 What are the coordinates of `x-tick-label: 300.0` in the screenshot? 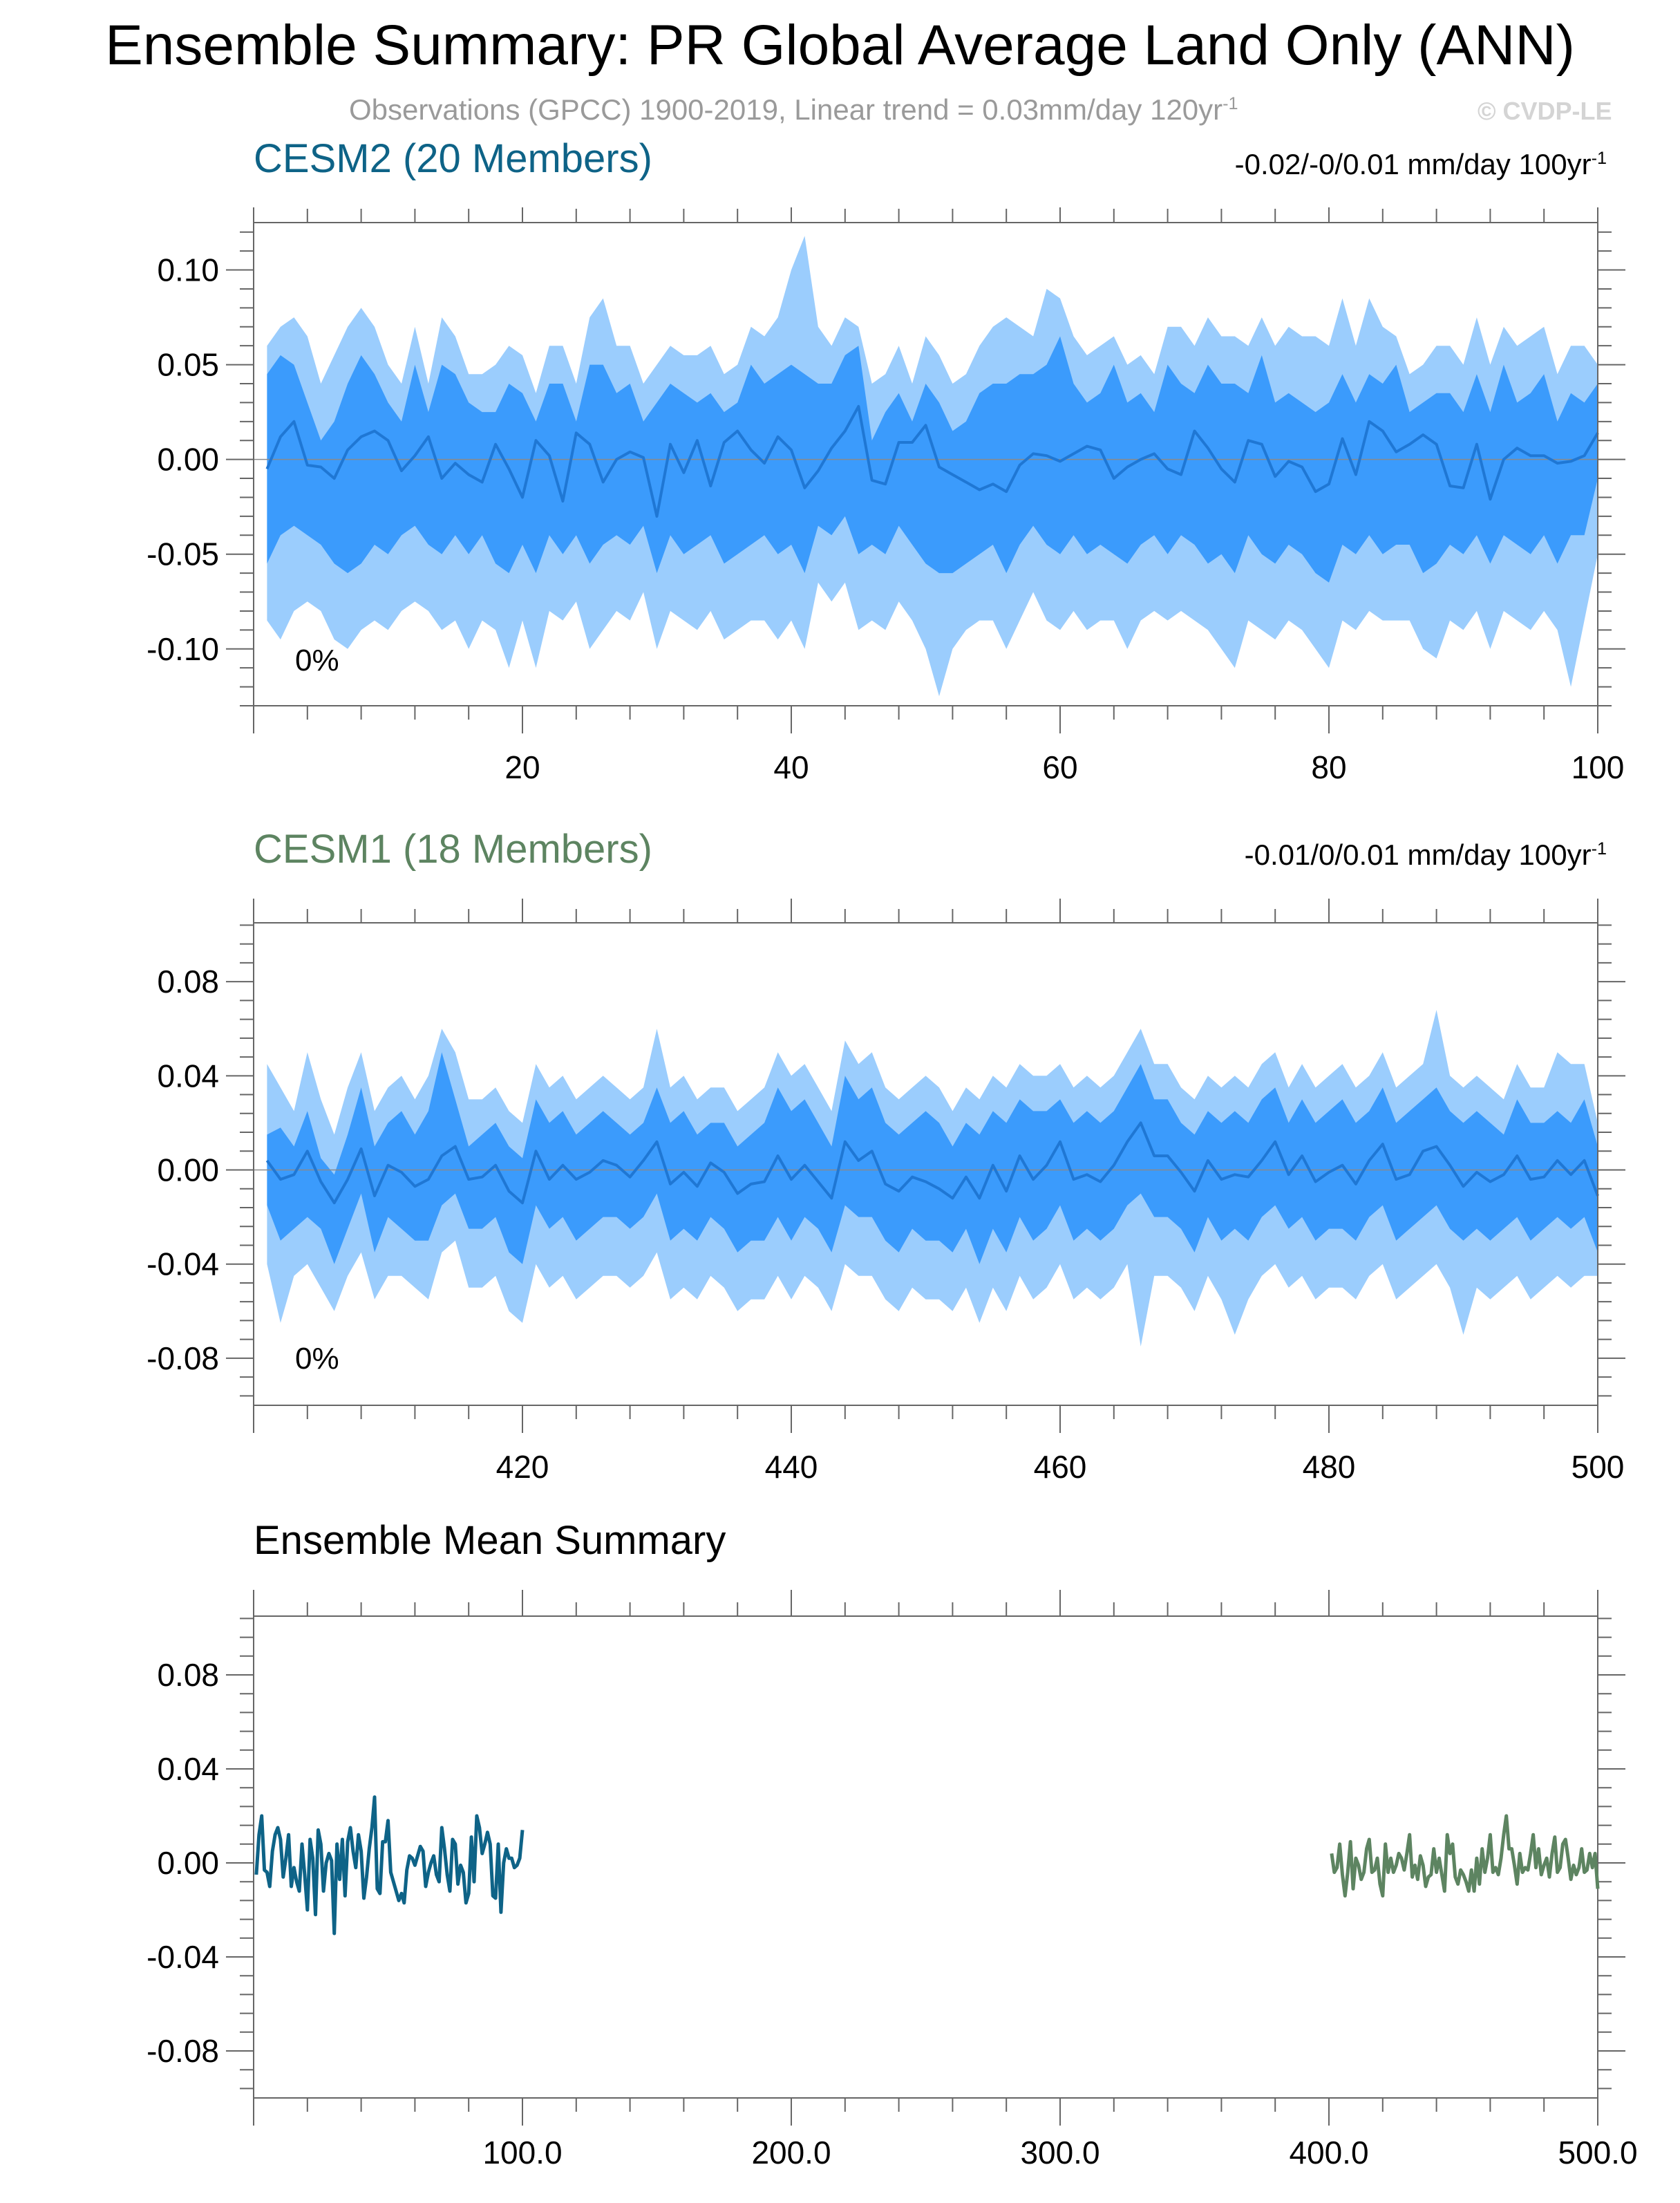 It's located at (1059, 2153).